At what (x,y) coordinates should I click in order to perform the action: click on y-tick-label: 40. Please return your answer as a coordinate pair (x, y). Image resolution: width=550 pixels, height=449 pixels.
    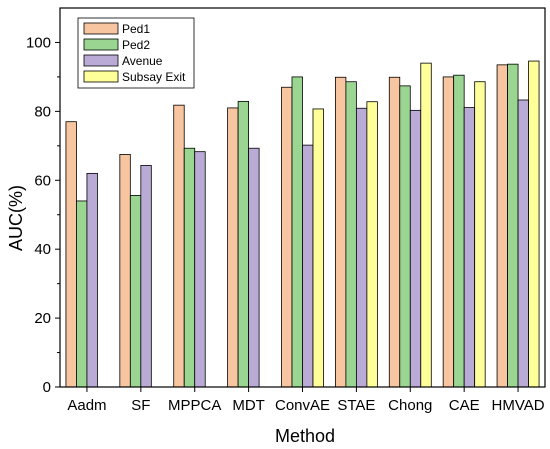
    Looking at the image, I should click on (42, 249).